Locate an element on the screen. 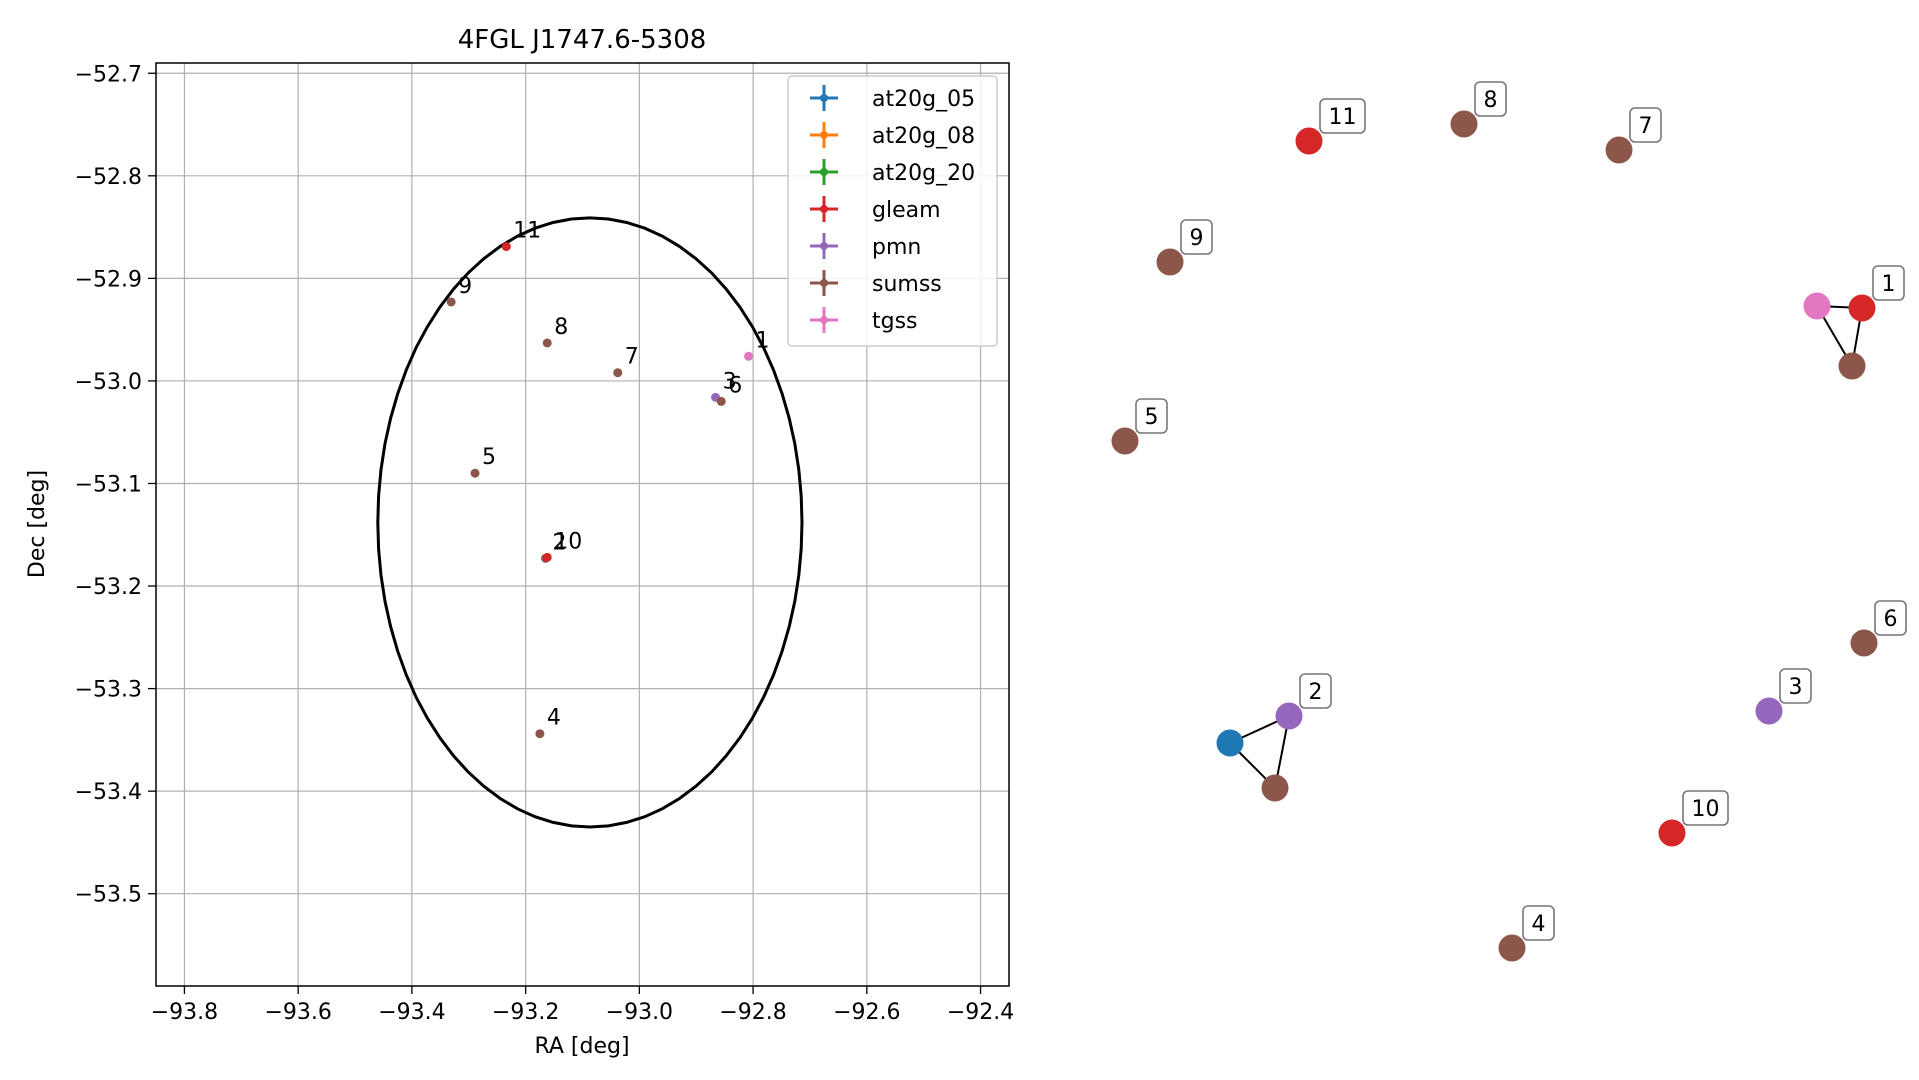 This screenshot has width=1919, height=1080. network-label-6: 6 is located at coordinates (1890, 618).